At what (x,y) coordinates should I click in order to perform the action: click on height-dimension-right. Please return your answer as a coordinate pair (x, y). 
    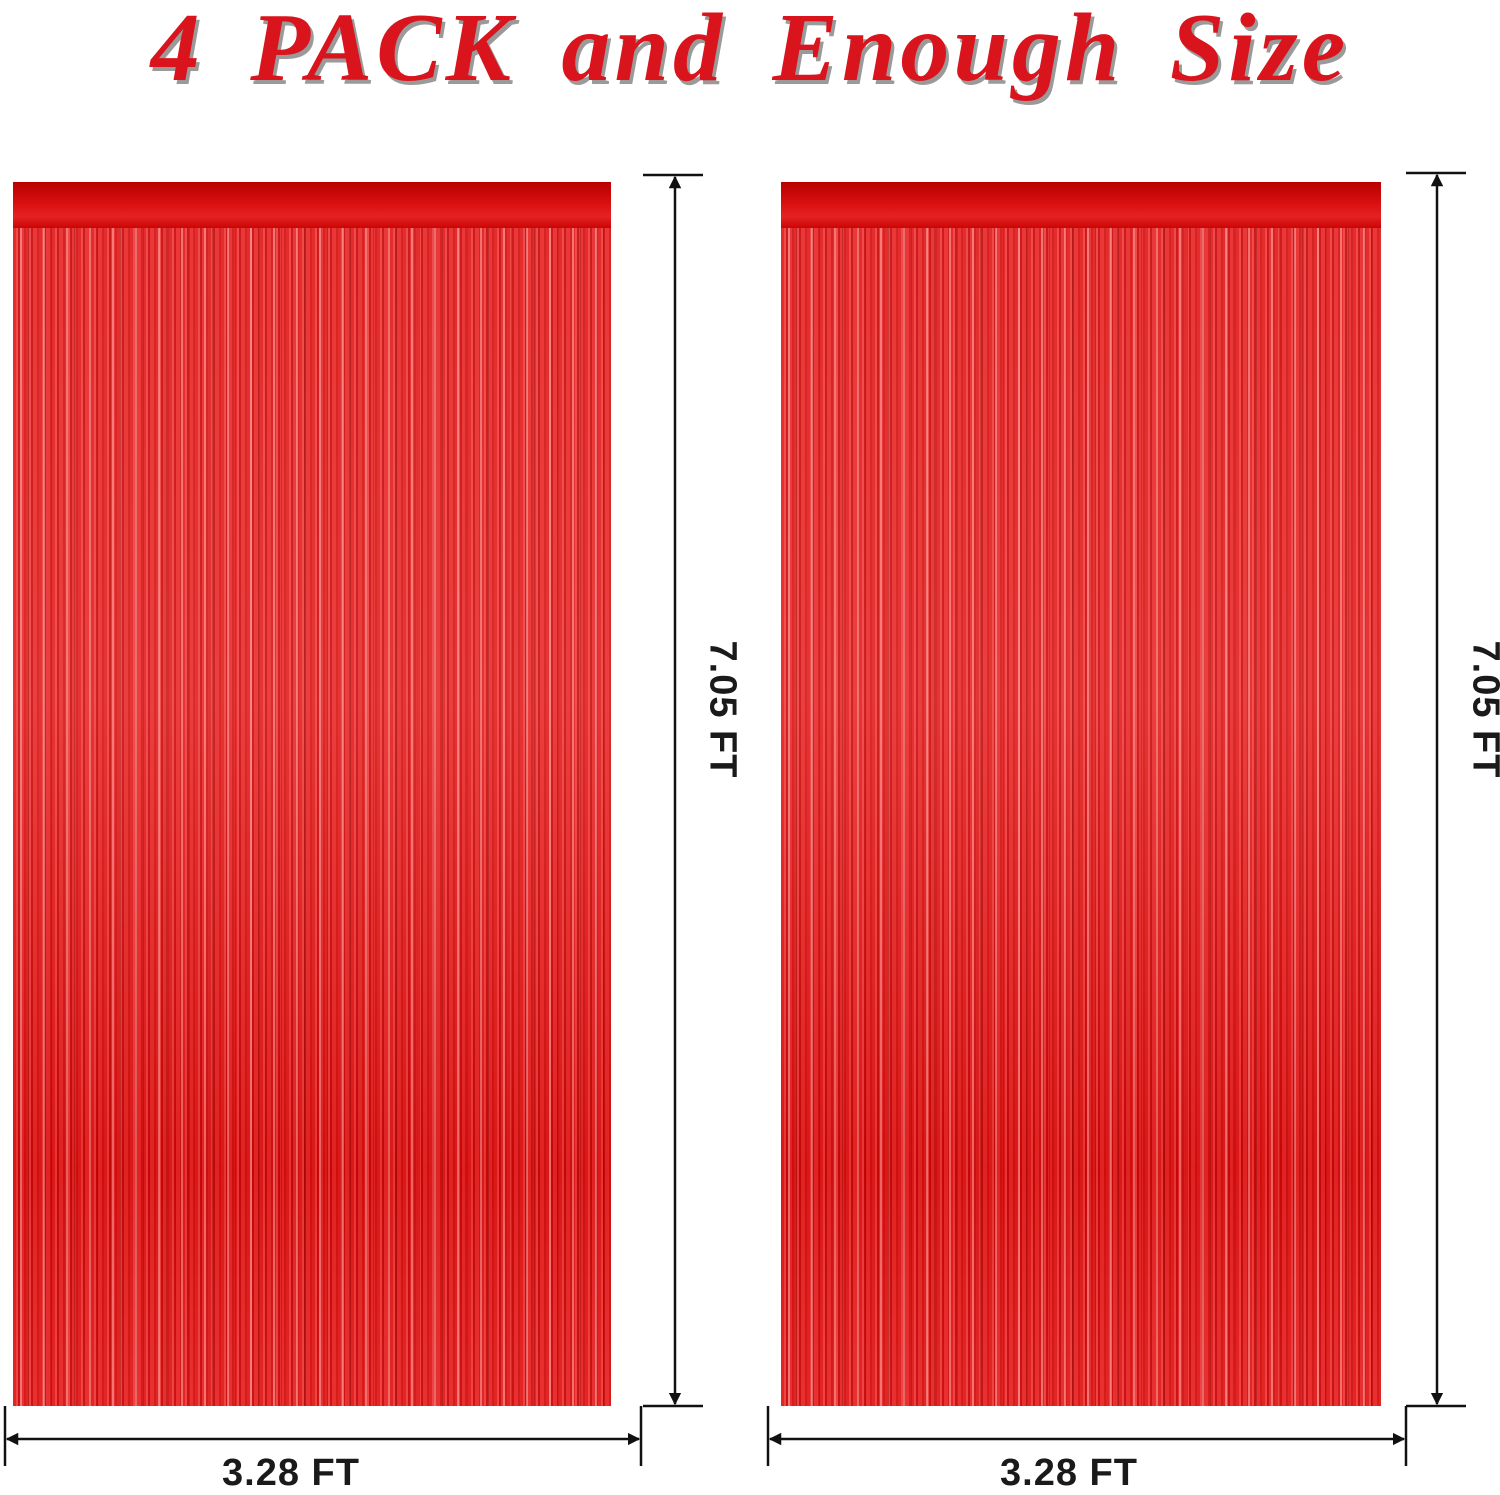
    Looking at the image, I should click on (1436, 789).